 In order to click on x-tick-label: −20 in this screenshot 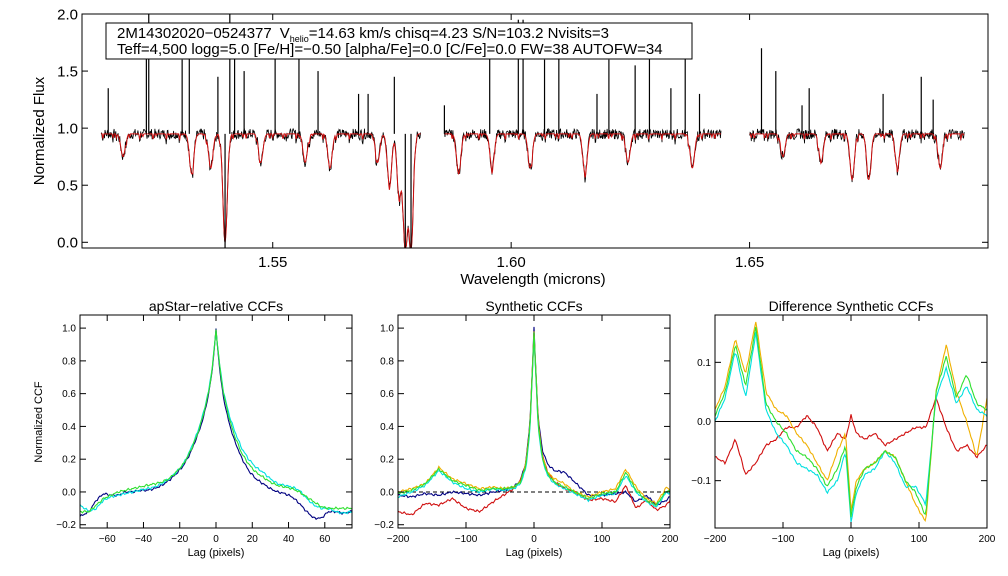, I will do `click(179, 539)`.